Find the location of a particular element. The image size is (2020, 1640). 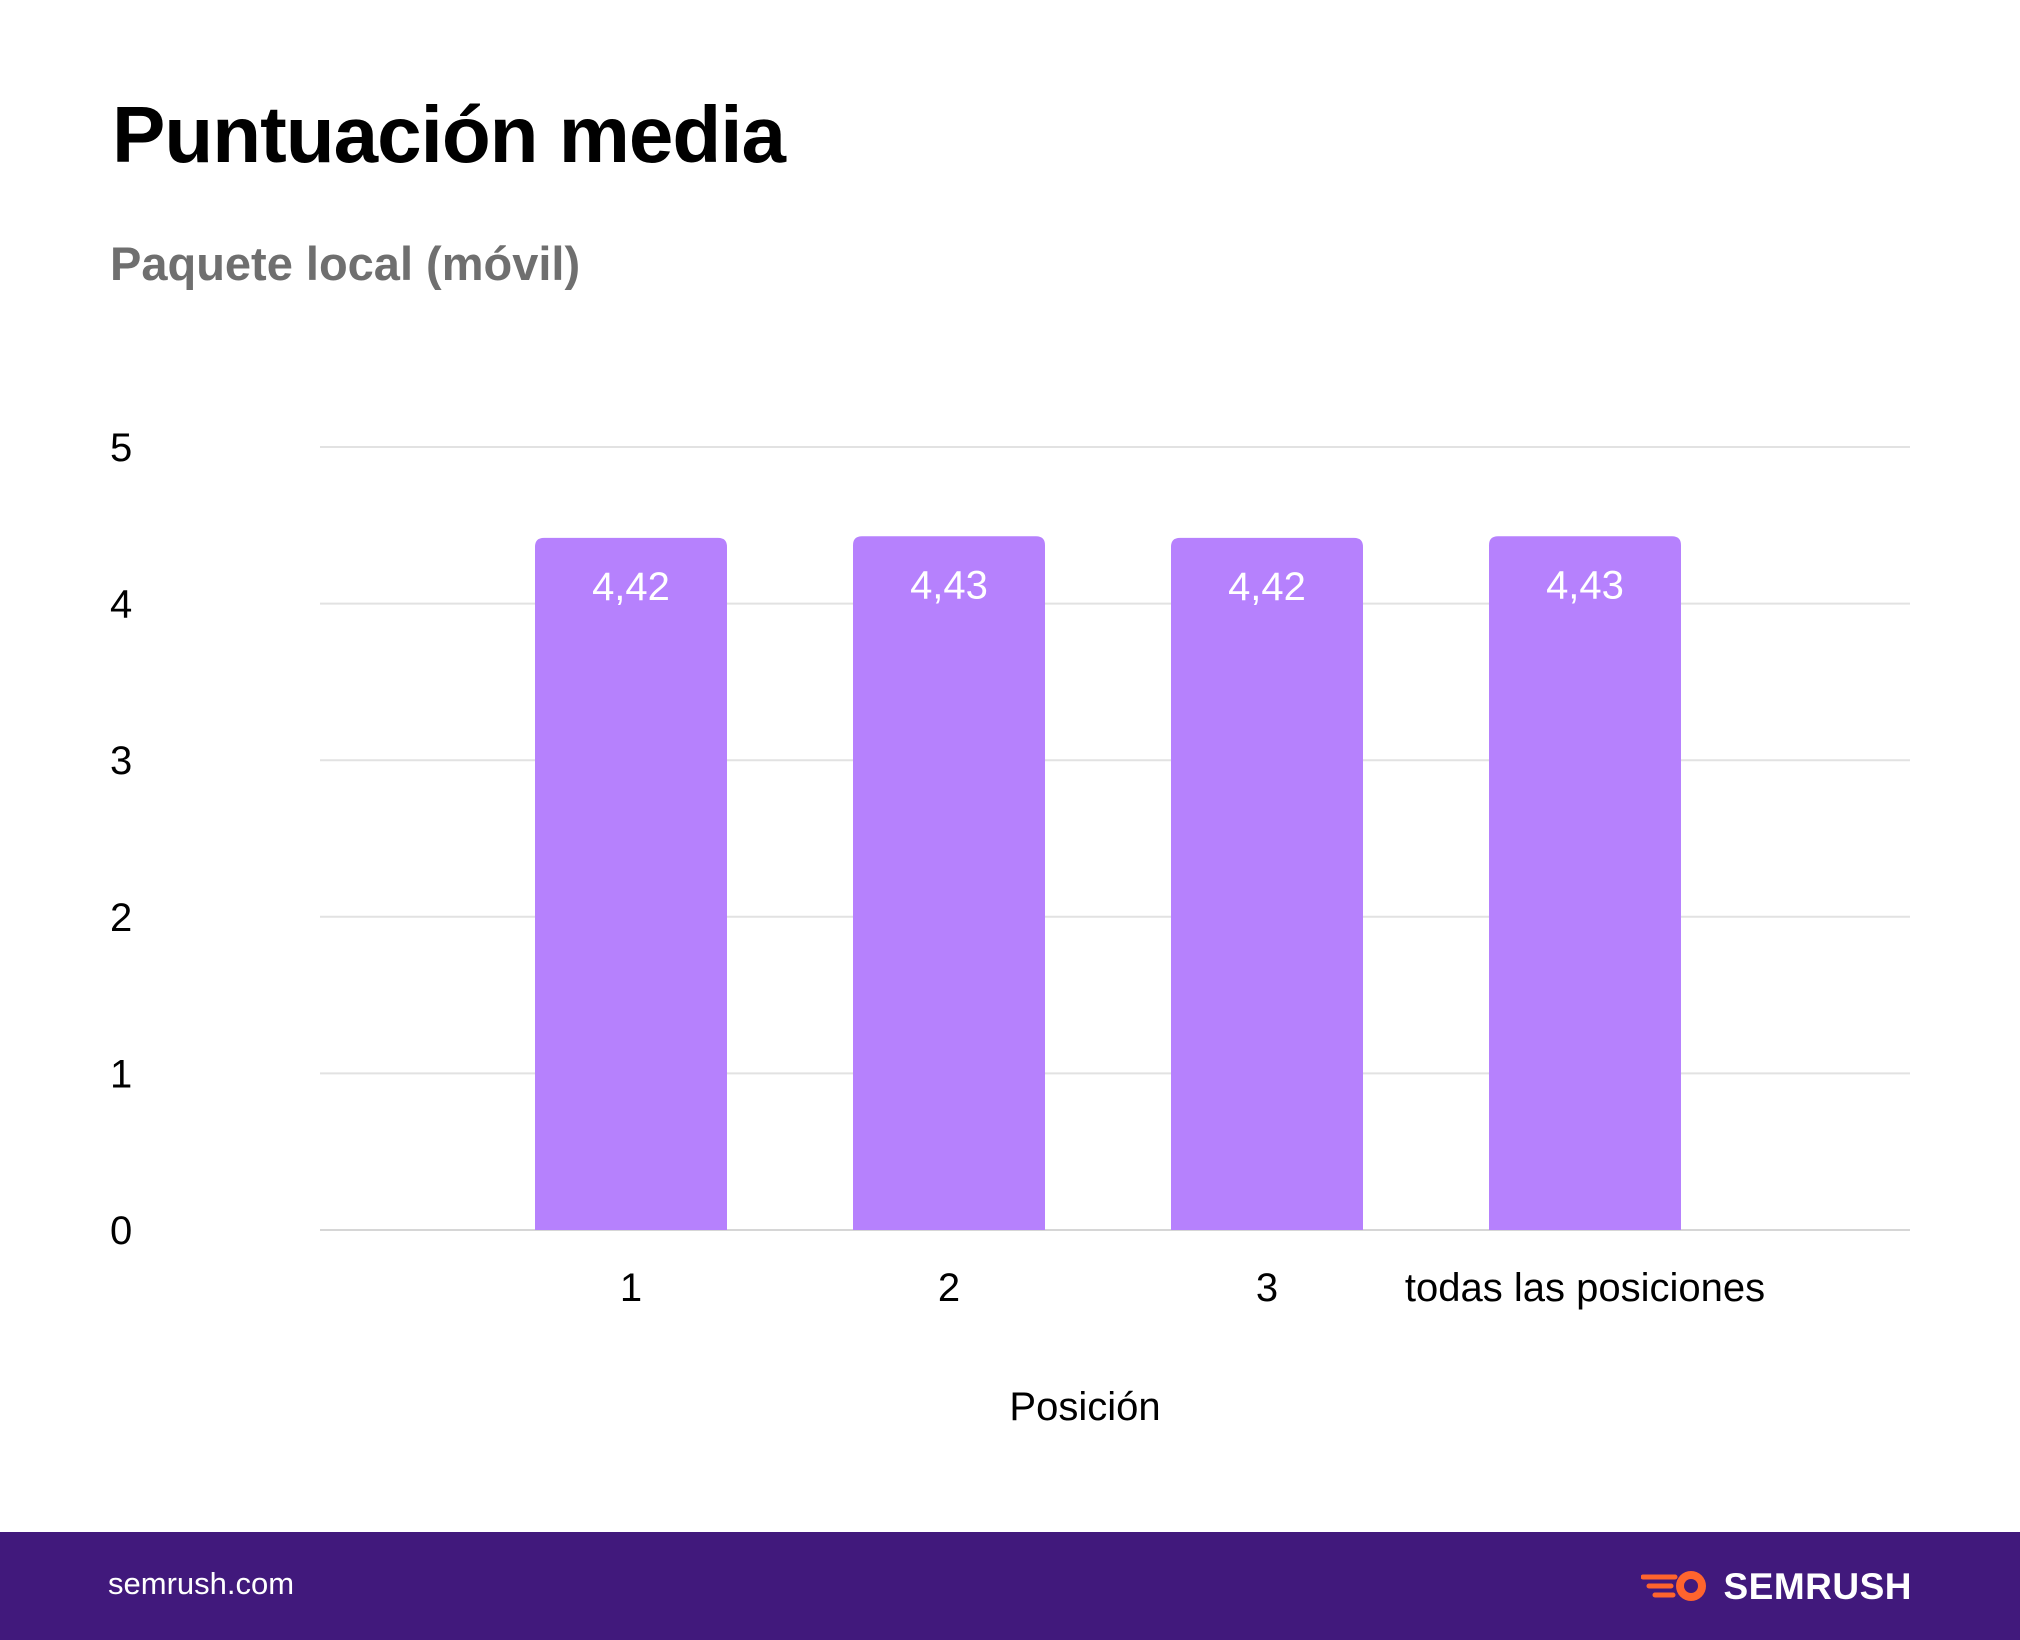

footer-url: semrush.com is located at coordinates (201, 1583).